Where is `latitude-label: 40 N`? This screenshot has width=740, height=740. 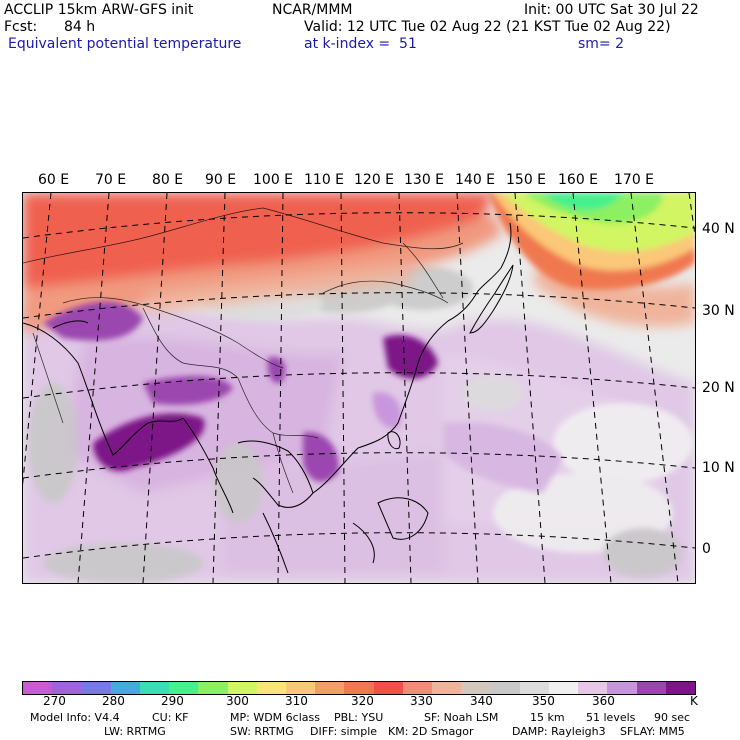
latitude-label: 40 N is located at coordinates (718, 229).